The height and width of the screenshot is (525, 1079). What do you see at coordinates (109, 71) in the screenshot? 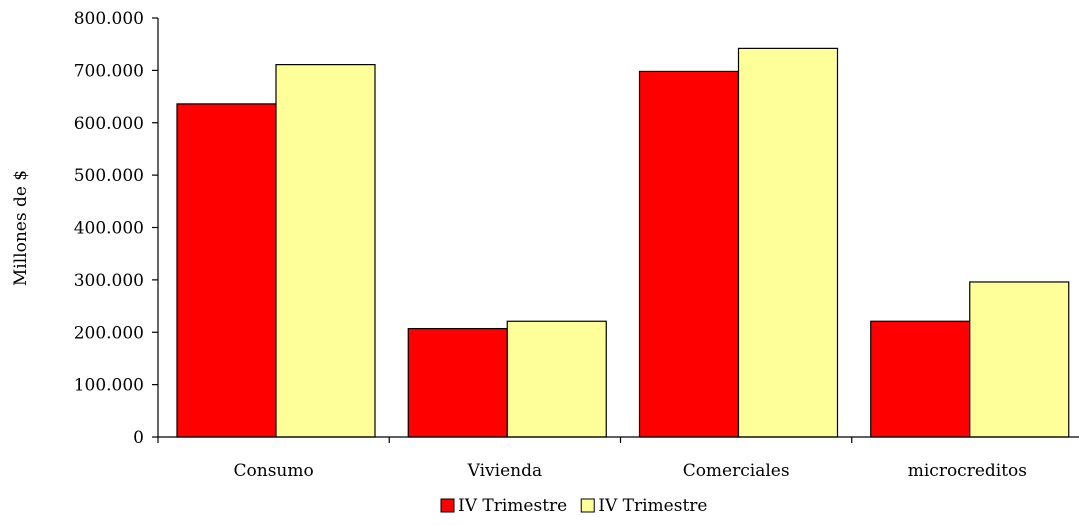
I see `y-tick-label: 700.000` at bounding box center [109, 71].